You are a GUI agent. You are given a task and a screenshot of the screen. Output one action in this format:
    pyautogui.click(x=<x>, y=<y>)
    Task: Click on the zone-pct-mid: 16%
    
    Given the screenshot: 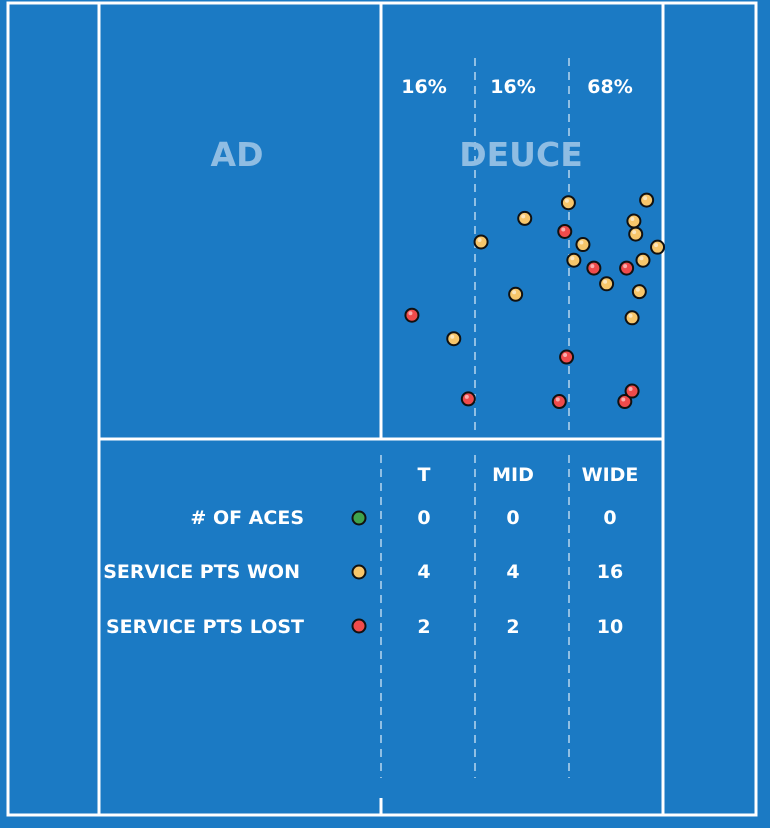 What is the action you would take?
    pyautogui.click(x=512, y=87)
    